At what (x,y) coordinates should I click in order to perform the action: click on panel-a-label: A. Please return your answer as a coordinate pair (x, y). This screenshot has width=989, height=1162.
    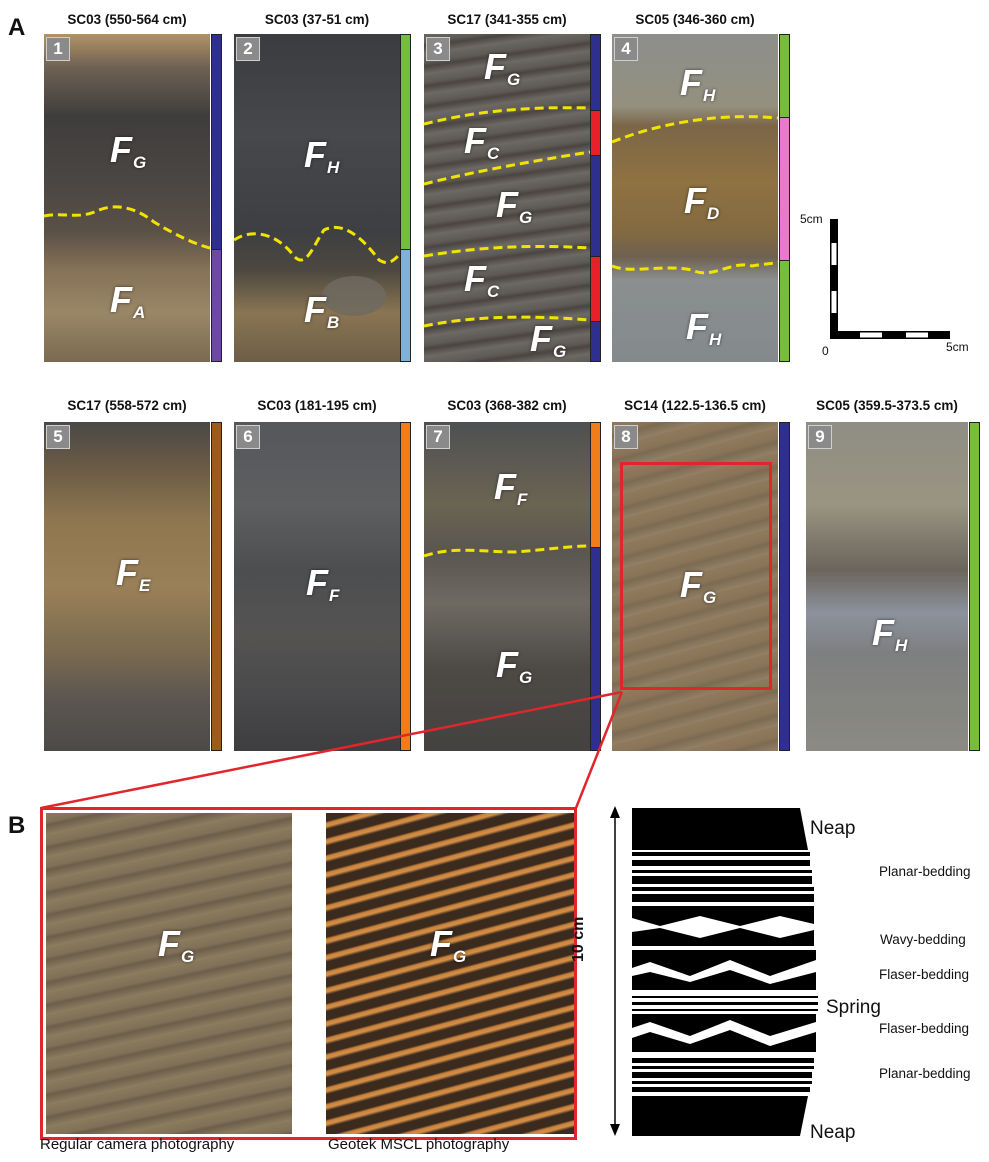
    Looking at the image, I should click on (17, 27).